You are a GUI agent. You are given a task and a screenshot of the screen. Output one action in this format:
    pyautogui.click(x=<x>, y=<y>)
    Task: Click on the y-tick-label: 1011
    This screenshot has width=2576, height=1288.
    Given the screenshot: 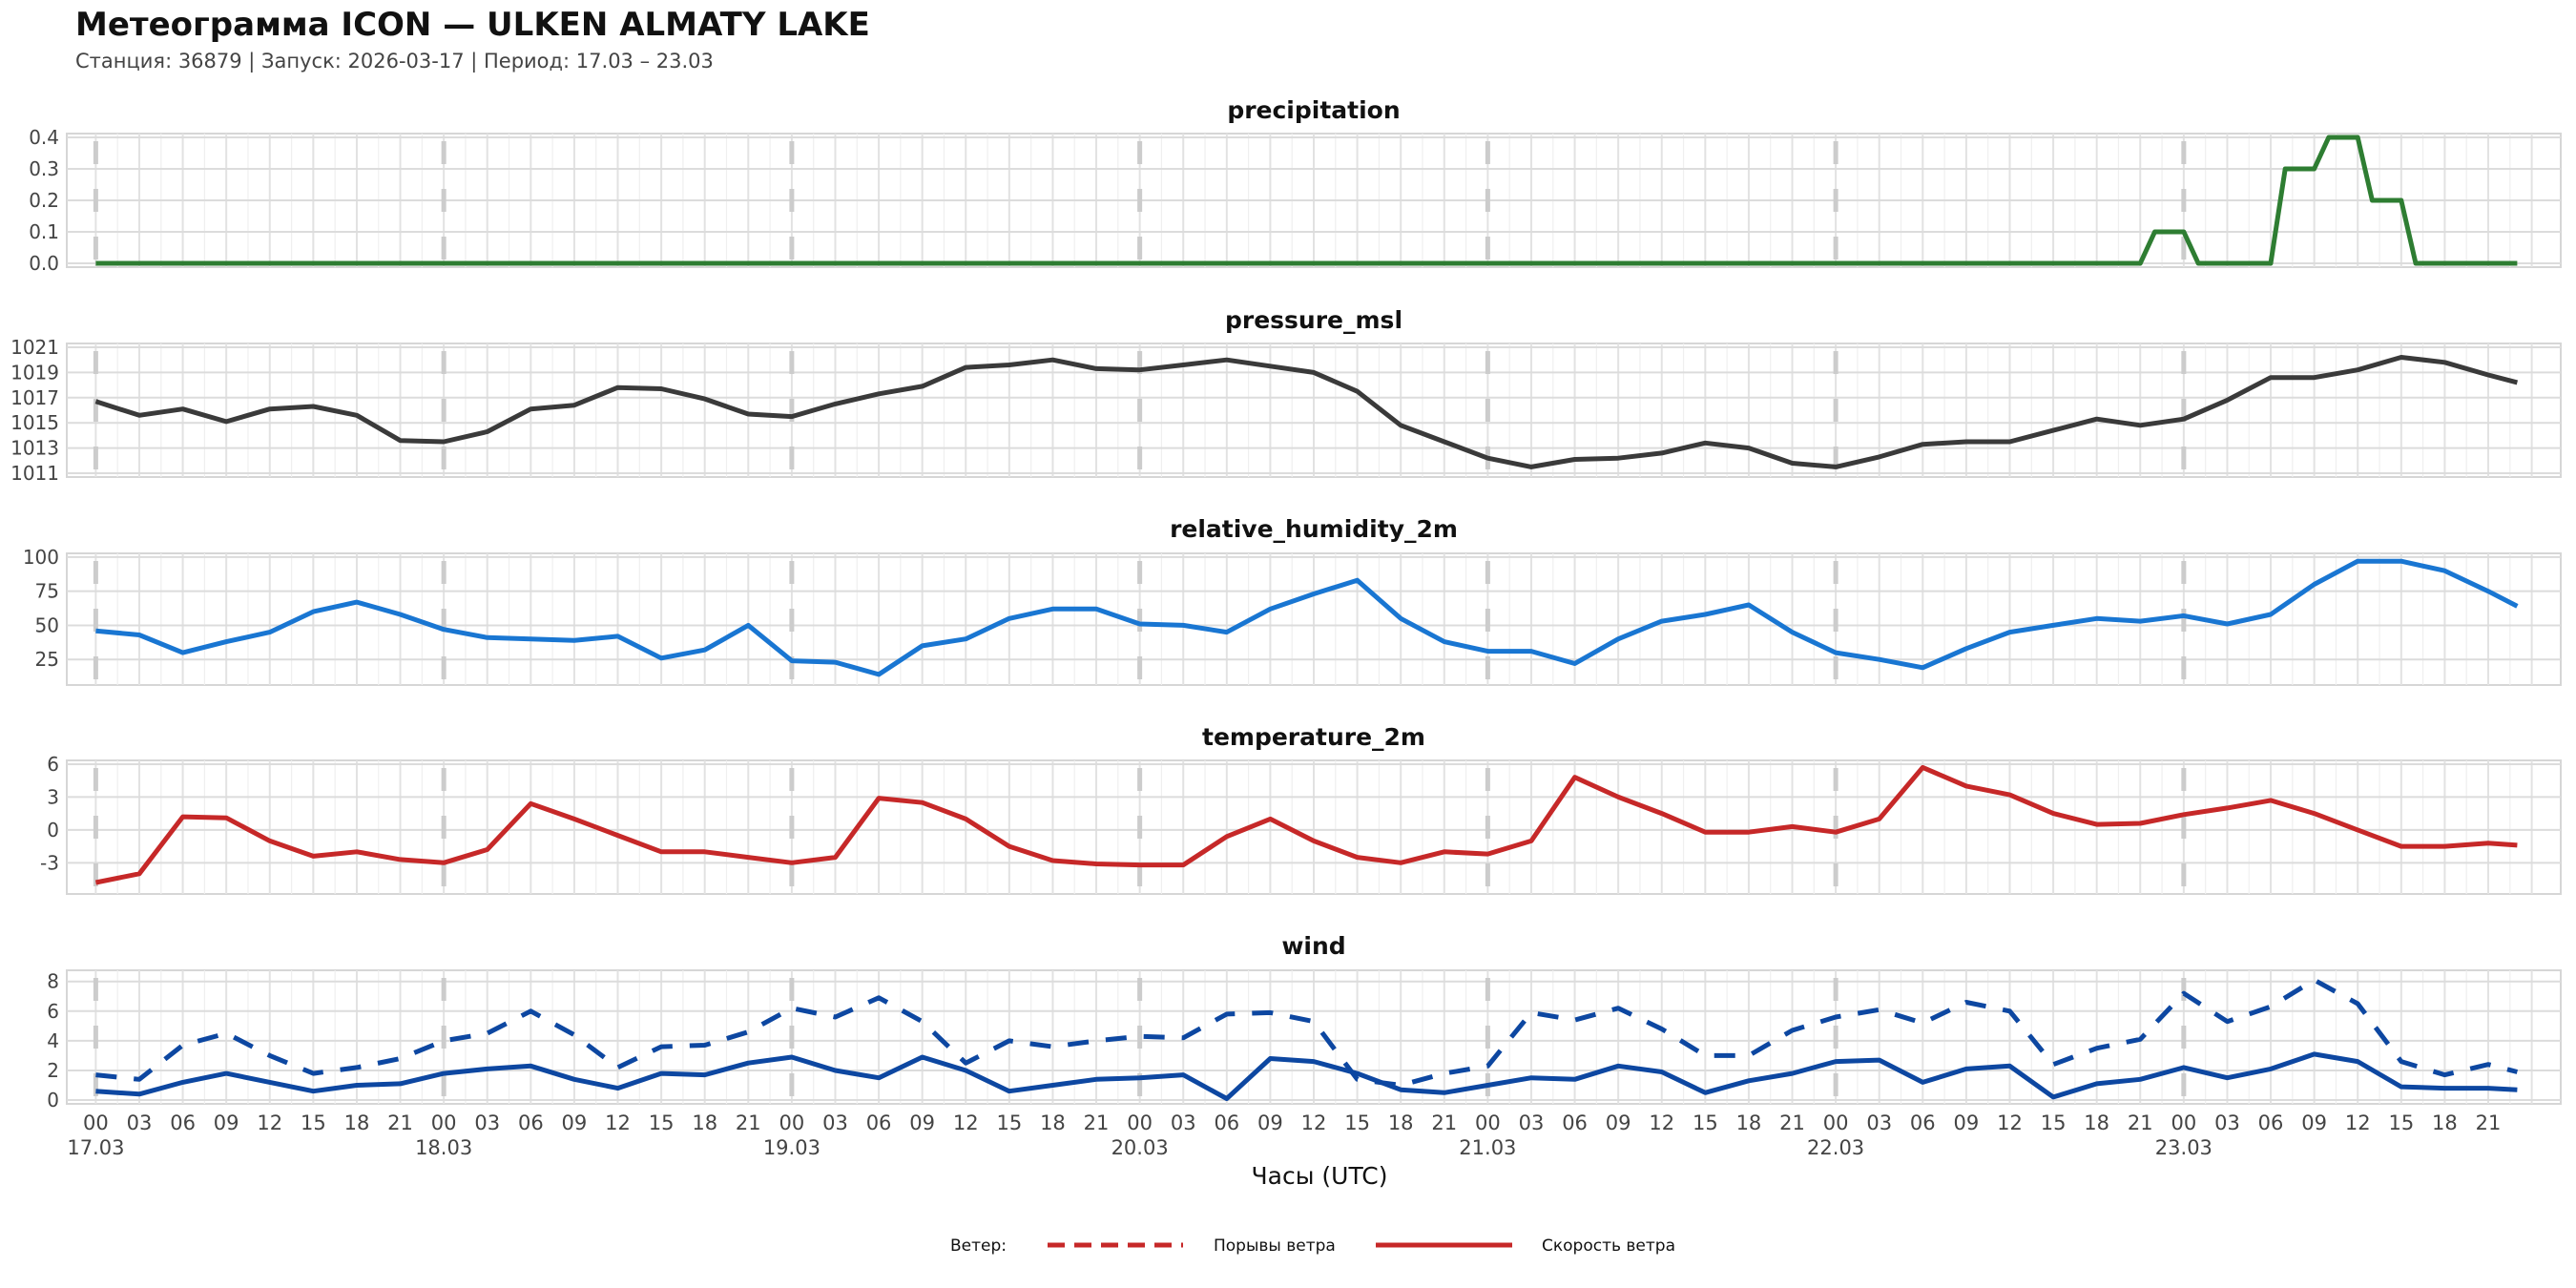 What is the action you would take?
    pyautogui.click(x=34, y=473)
    